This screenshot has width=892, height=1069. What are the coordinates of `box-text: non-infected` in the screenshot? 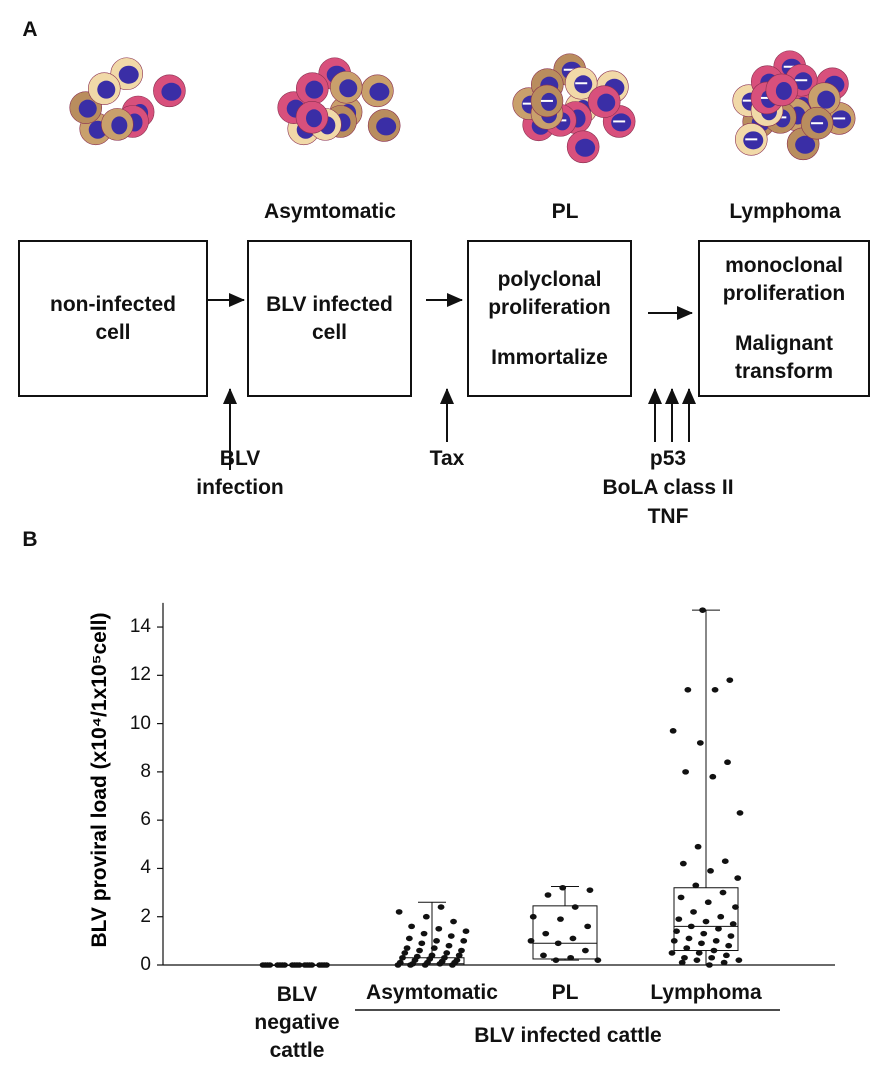 It's located at (113, 304).